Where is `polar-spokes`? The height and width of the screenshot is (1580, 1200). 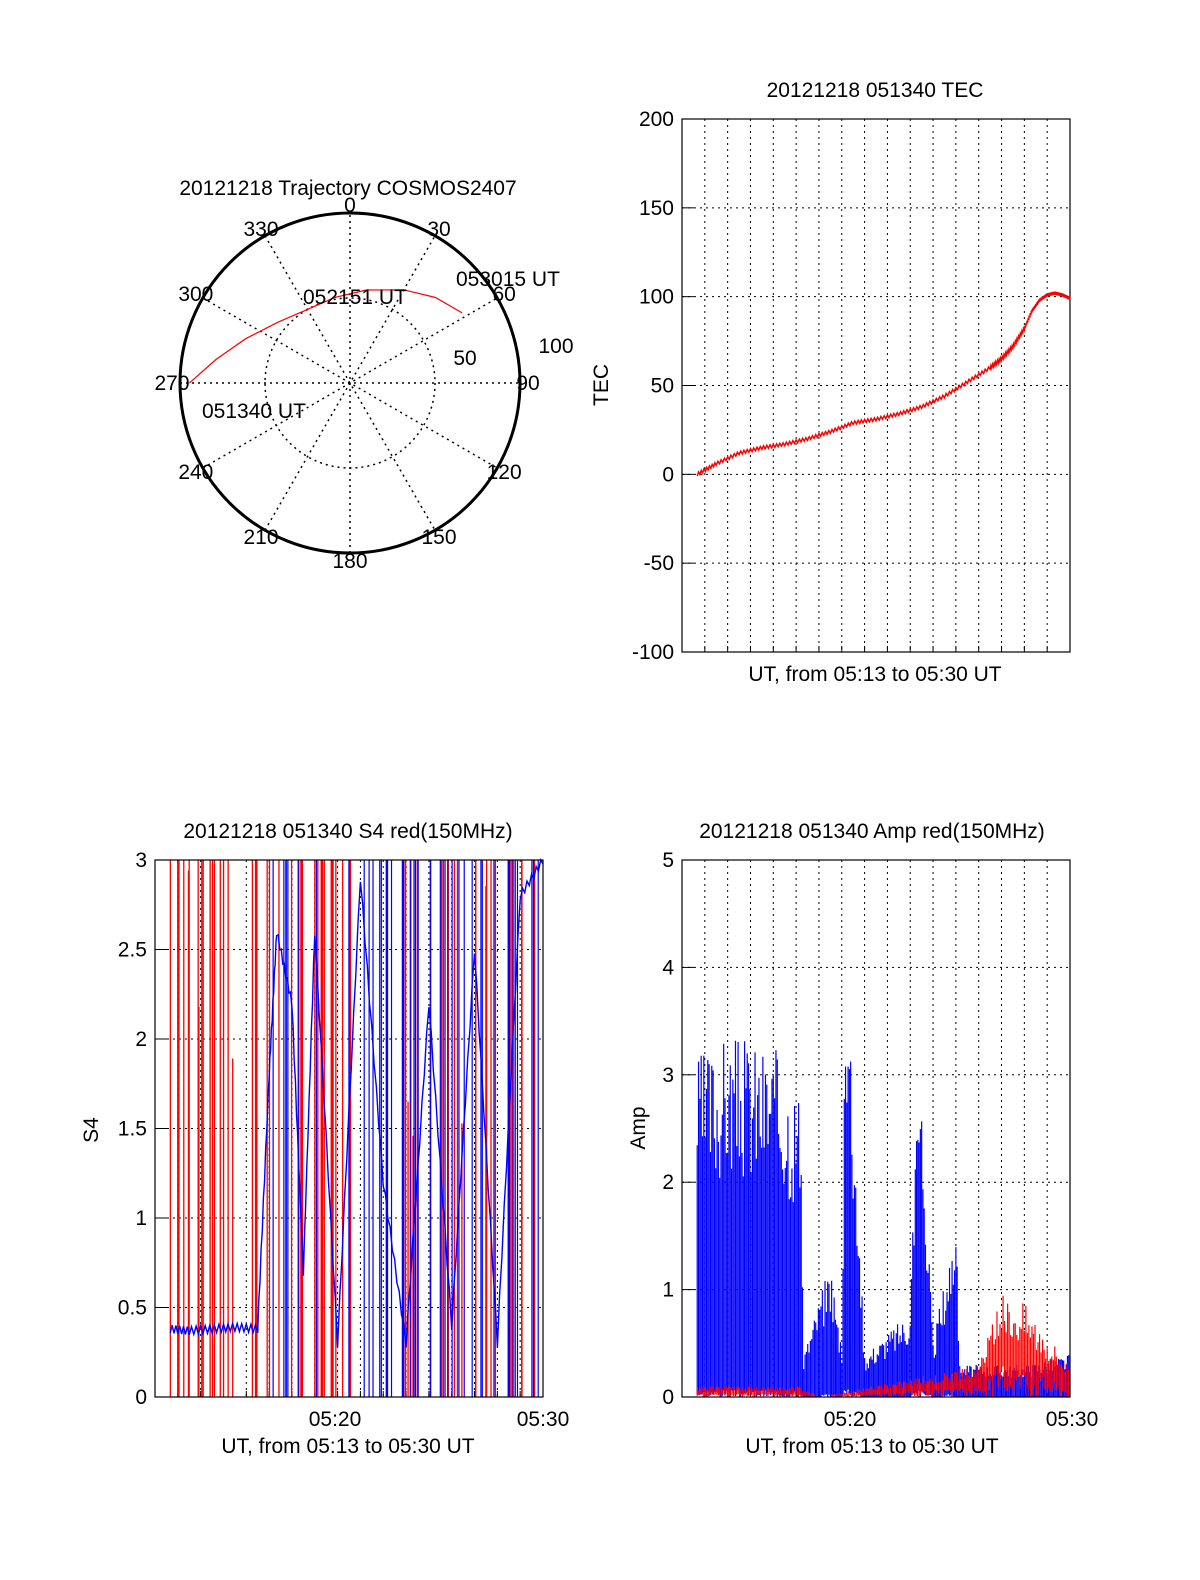 polar-spokes is located at coordinates (350, 383).